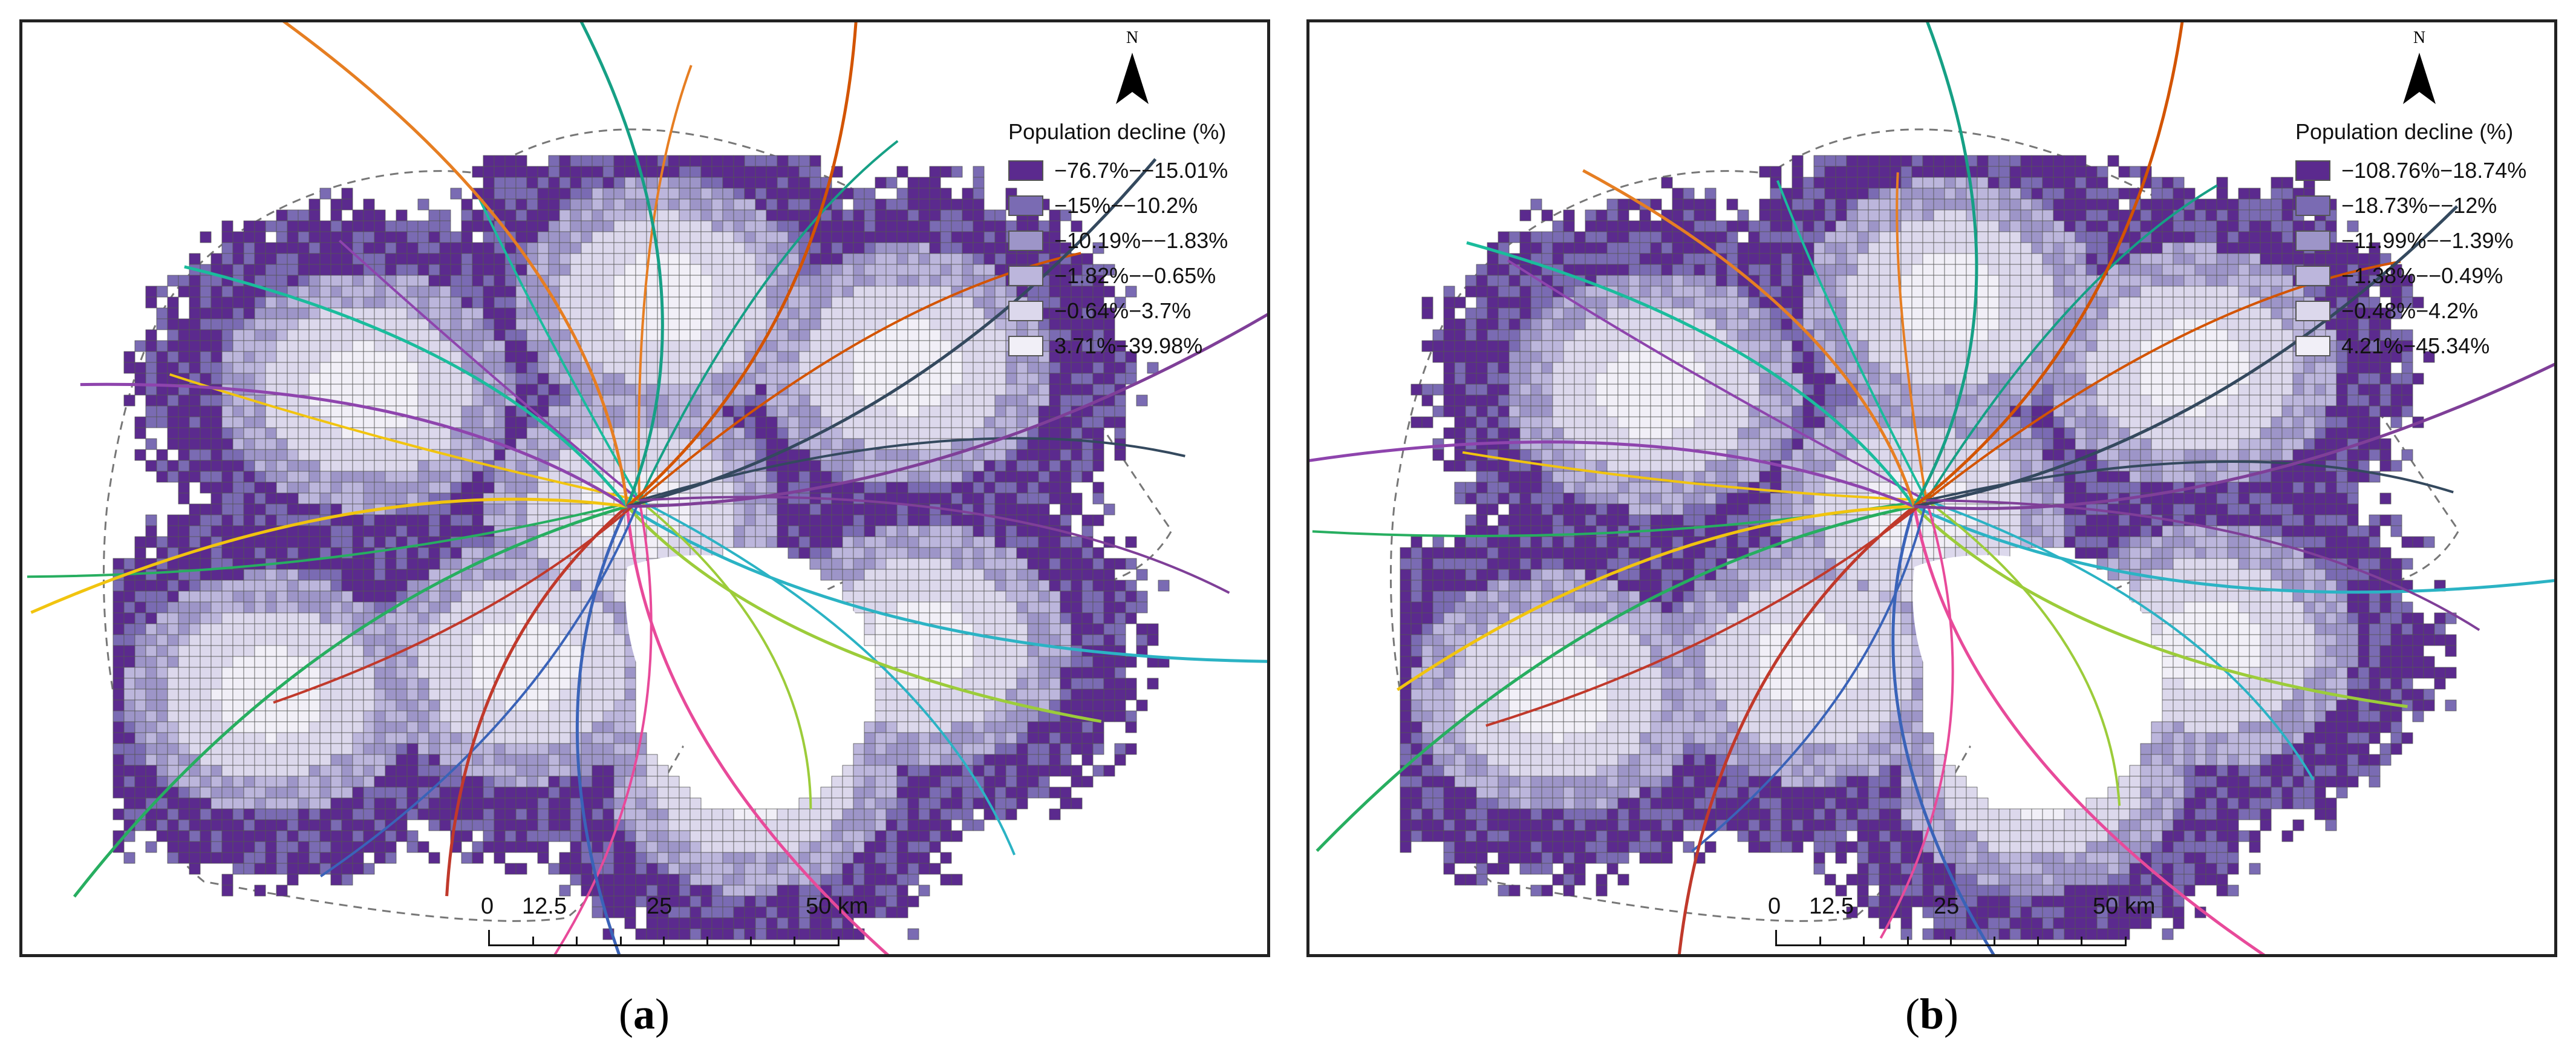  I want to click on legend-item: −18.73%−−12%, so click(2410, 205).